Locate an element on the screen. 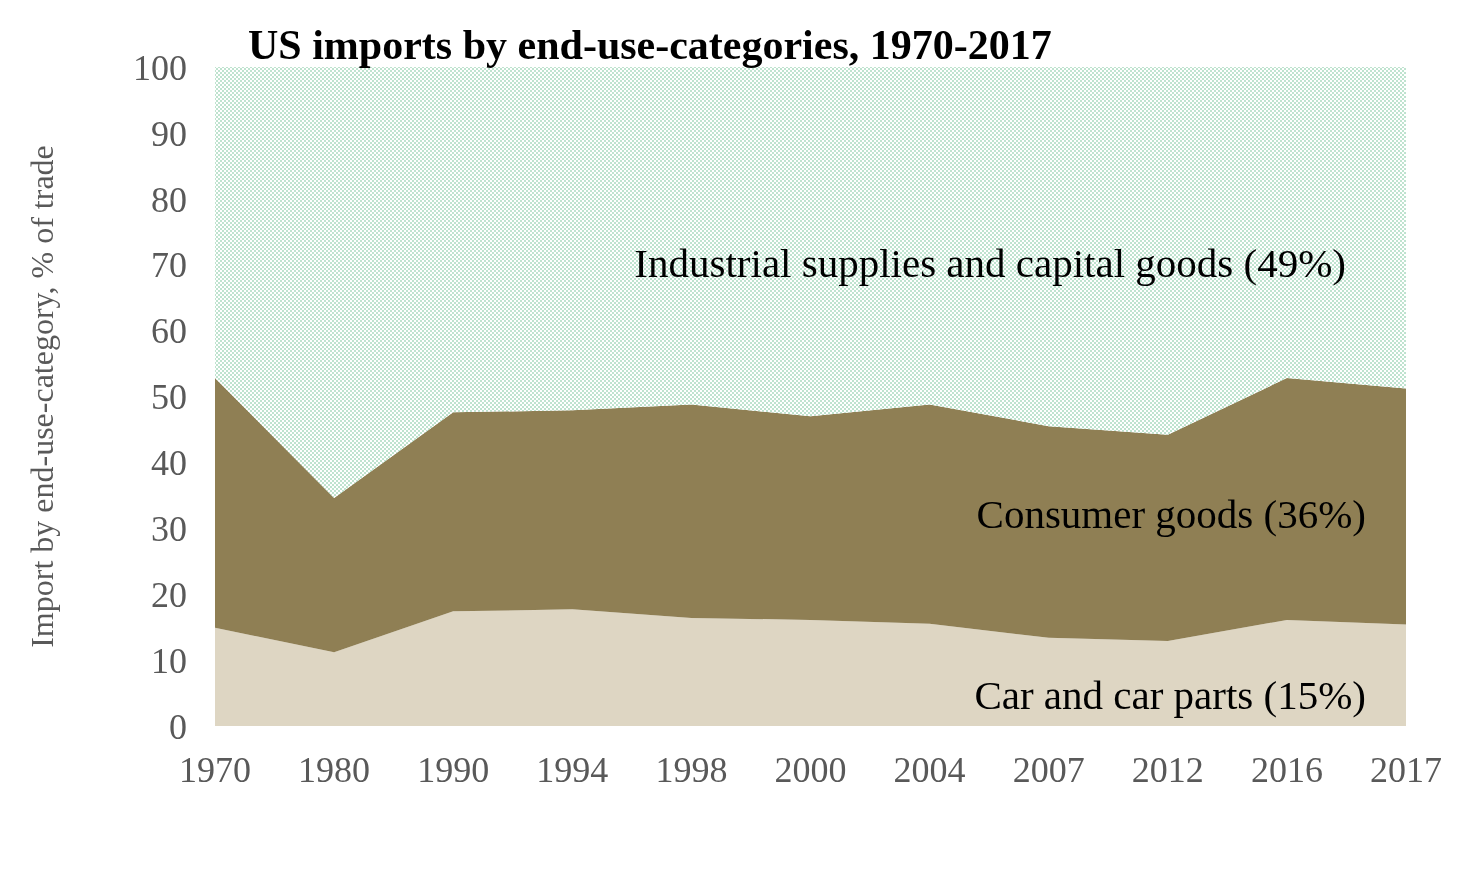 The width and height of the screenshot is (1459, 876). y-tick-label: 40 is located at coordinates (169, 463).